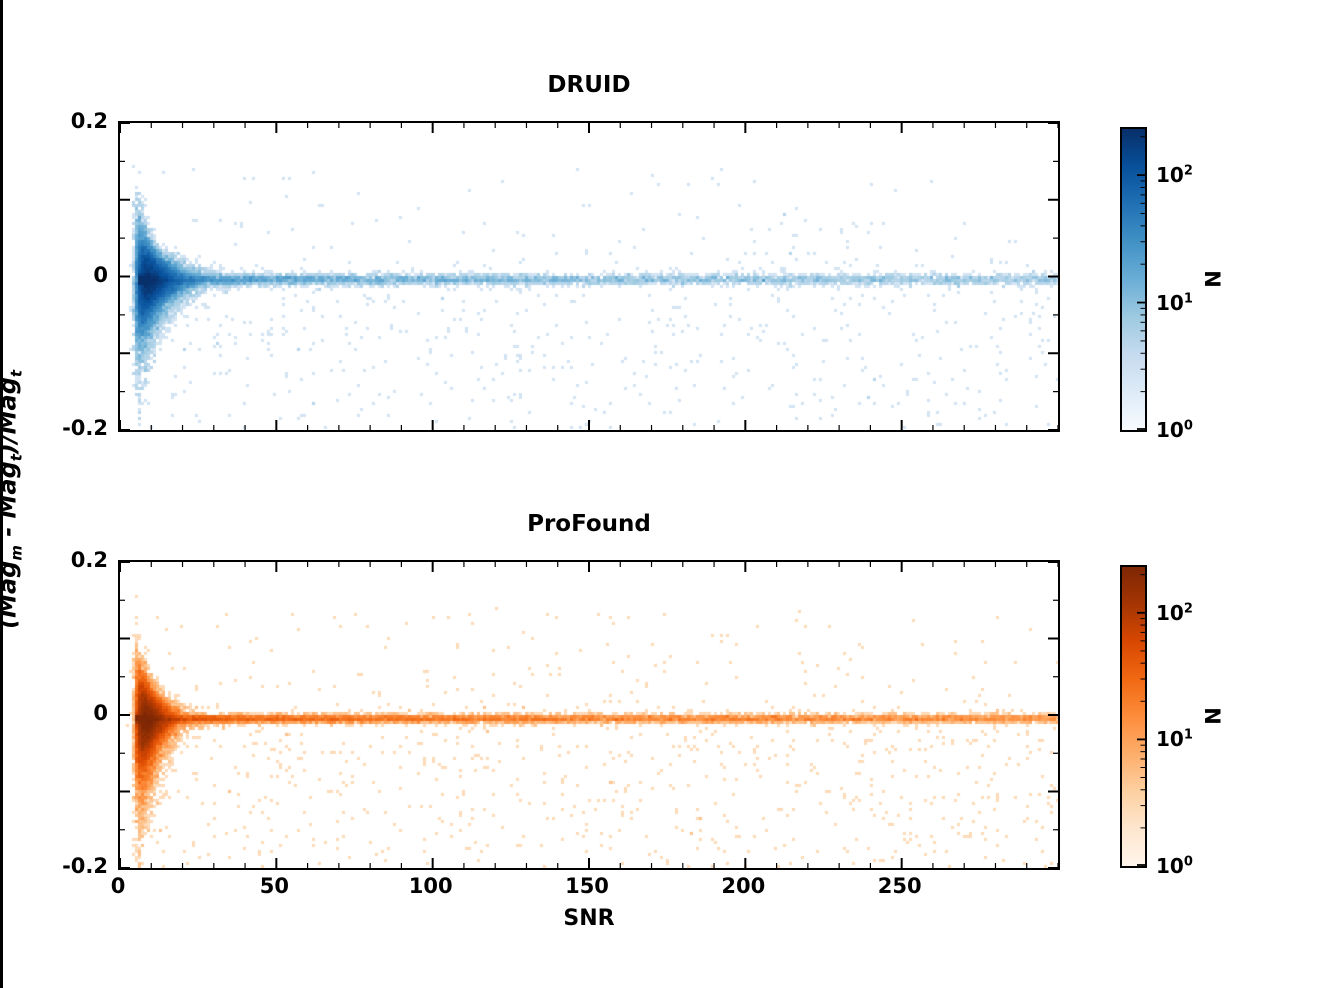 The image size is (1330, 988). I want to click on plot-title-druid: DRUID, so click(589, 85).